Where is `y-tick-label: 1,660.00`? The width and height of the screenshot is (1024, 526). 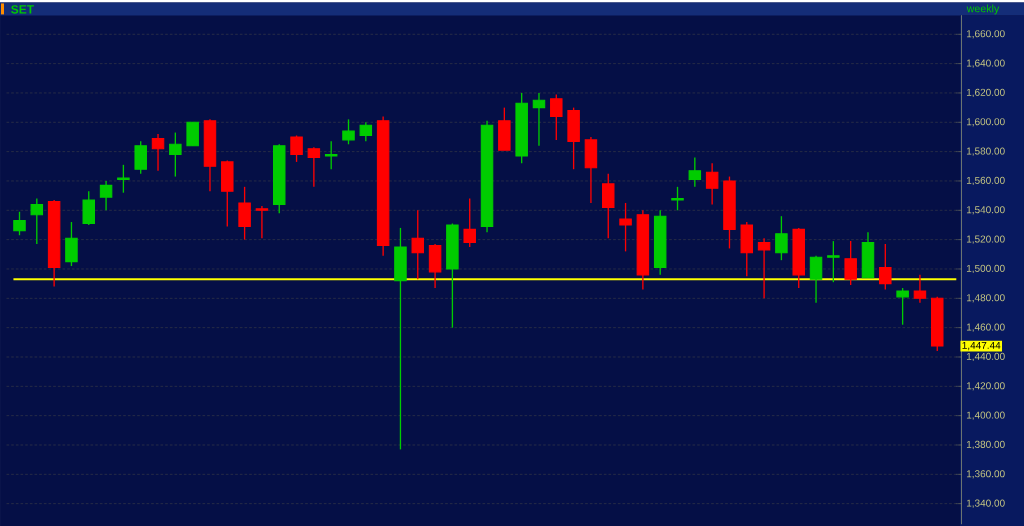 y-tick-label: 1,660.00 is located at coordinates (985, 34).